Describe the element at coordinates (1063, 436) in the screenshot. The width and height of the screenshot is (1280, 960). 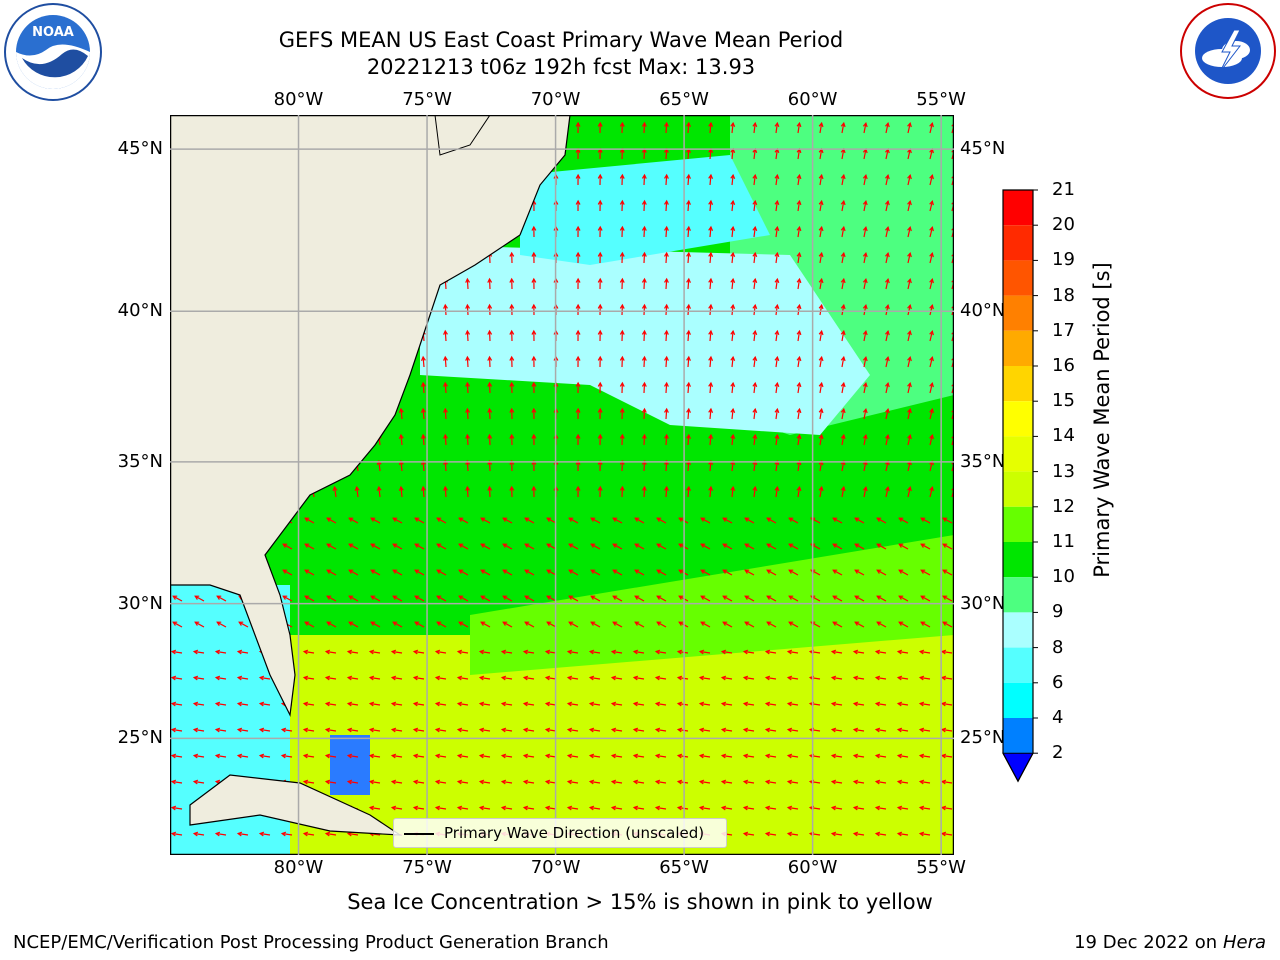
I see `colorbar-tick: 14` at that location.